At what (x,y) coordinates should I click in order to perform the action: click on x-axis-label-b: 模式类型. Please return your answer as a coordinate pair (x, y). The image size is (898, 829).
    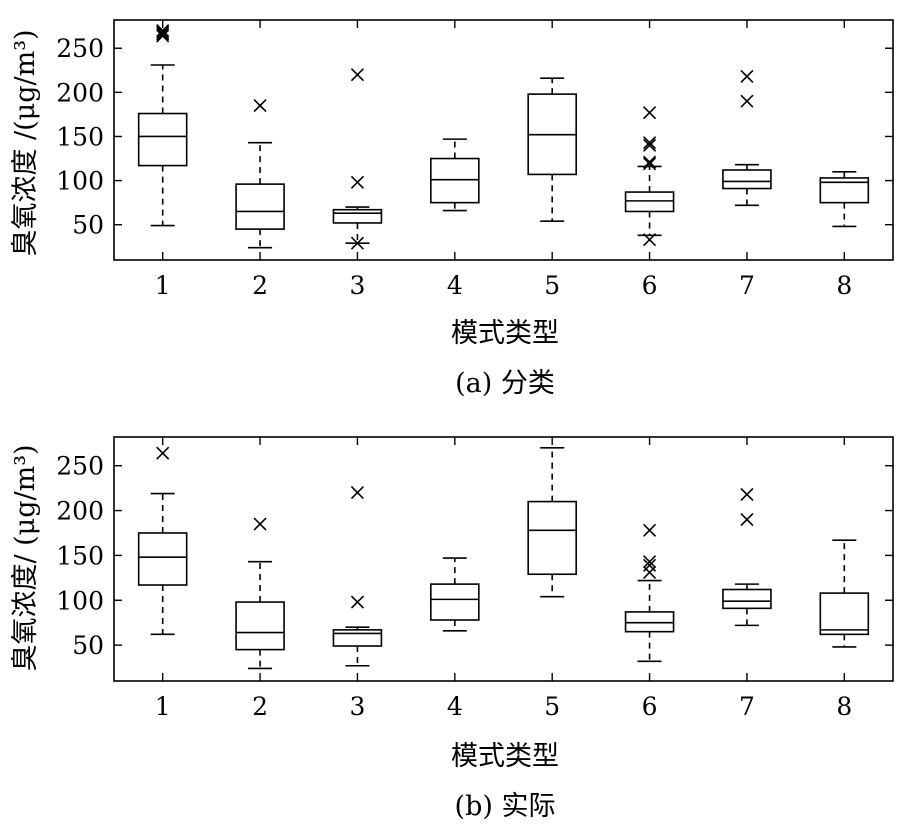
    Looking at the image, I should click on (505, 756).